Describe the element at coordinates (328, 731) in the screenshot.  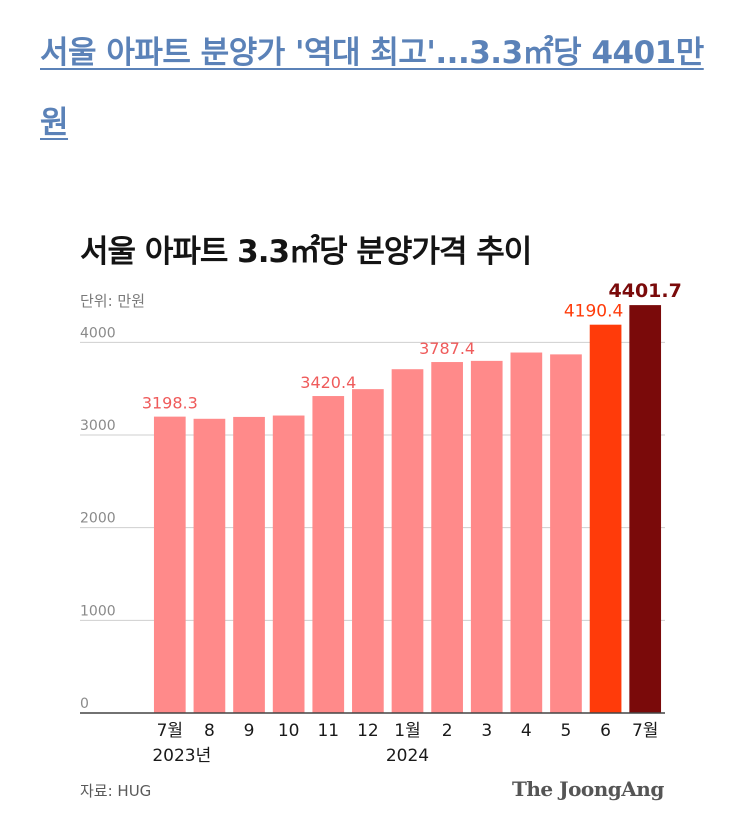
I see `x-tick-label: 11` at that location.